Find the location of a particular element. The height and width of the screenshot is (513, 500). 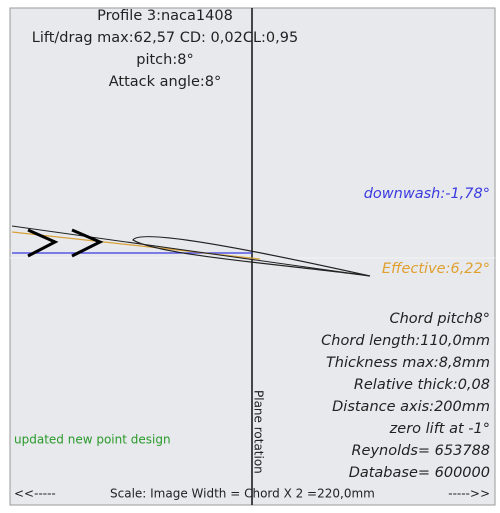

airfoil is located at coordinates (251, 256).